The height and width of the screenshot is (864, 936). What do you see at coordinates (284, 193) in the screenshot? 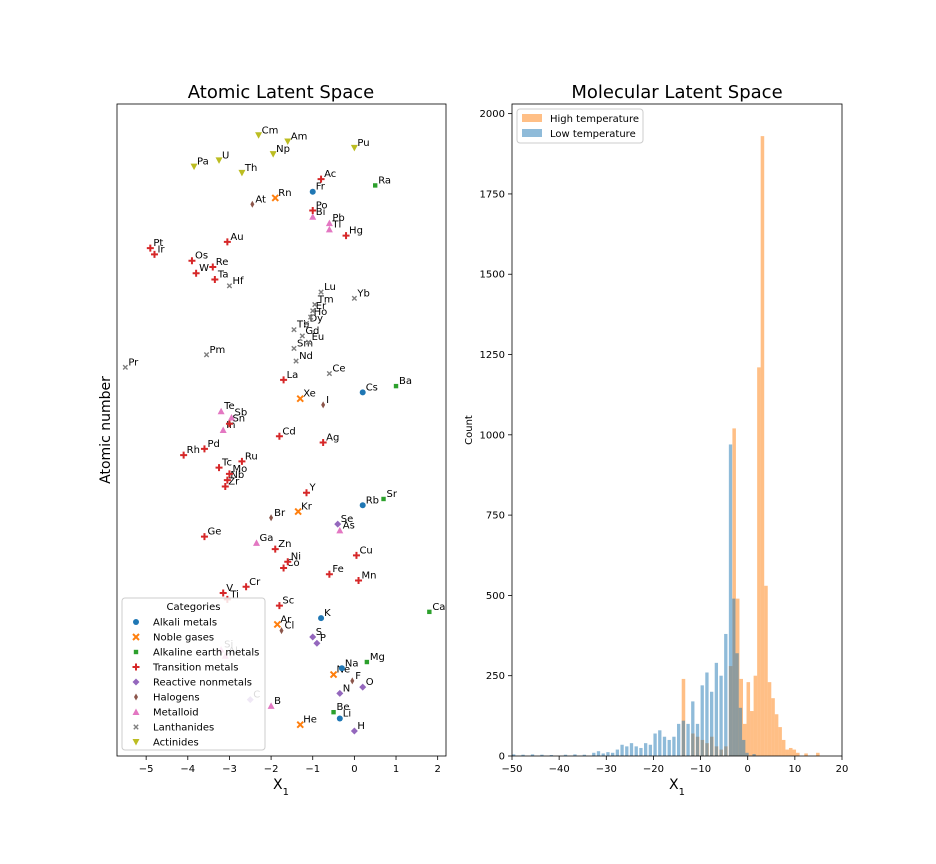
I see `element-label-rn: Rn` at bounding box center [284, 193].